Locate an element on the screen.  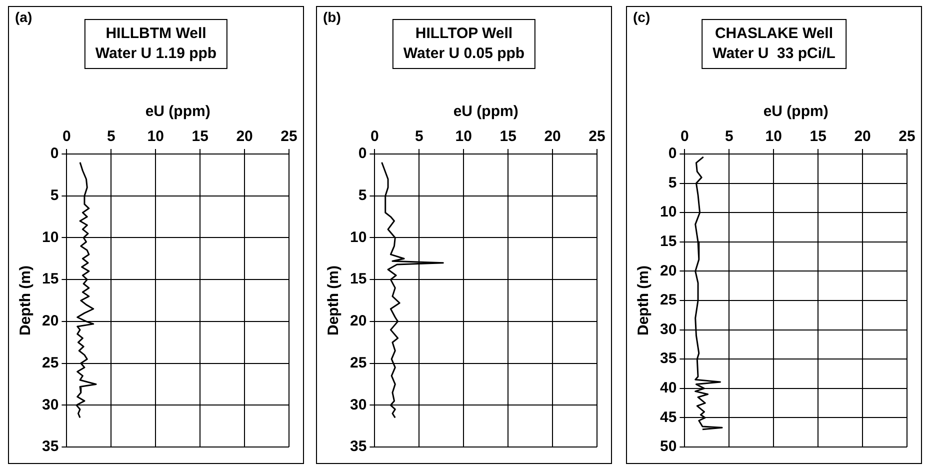
chart-title: HILLBTM Well is located at coordinates (156, 34).